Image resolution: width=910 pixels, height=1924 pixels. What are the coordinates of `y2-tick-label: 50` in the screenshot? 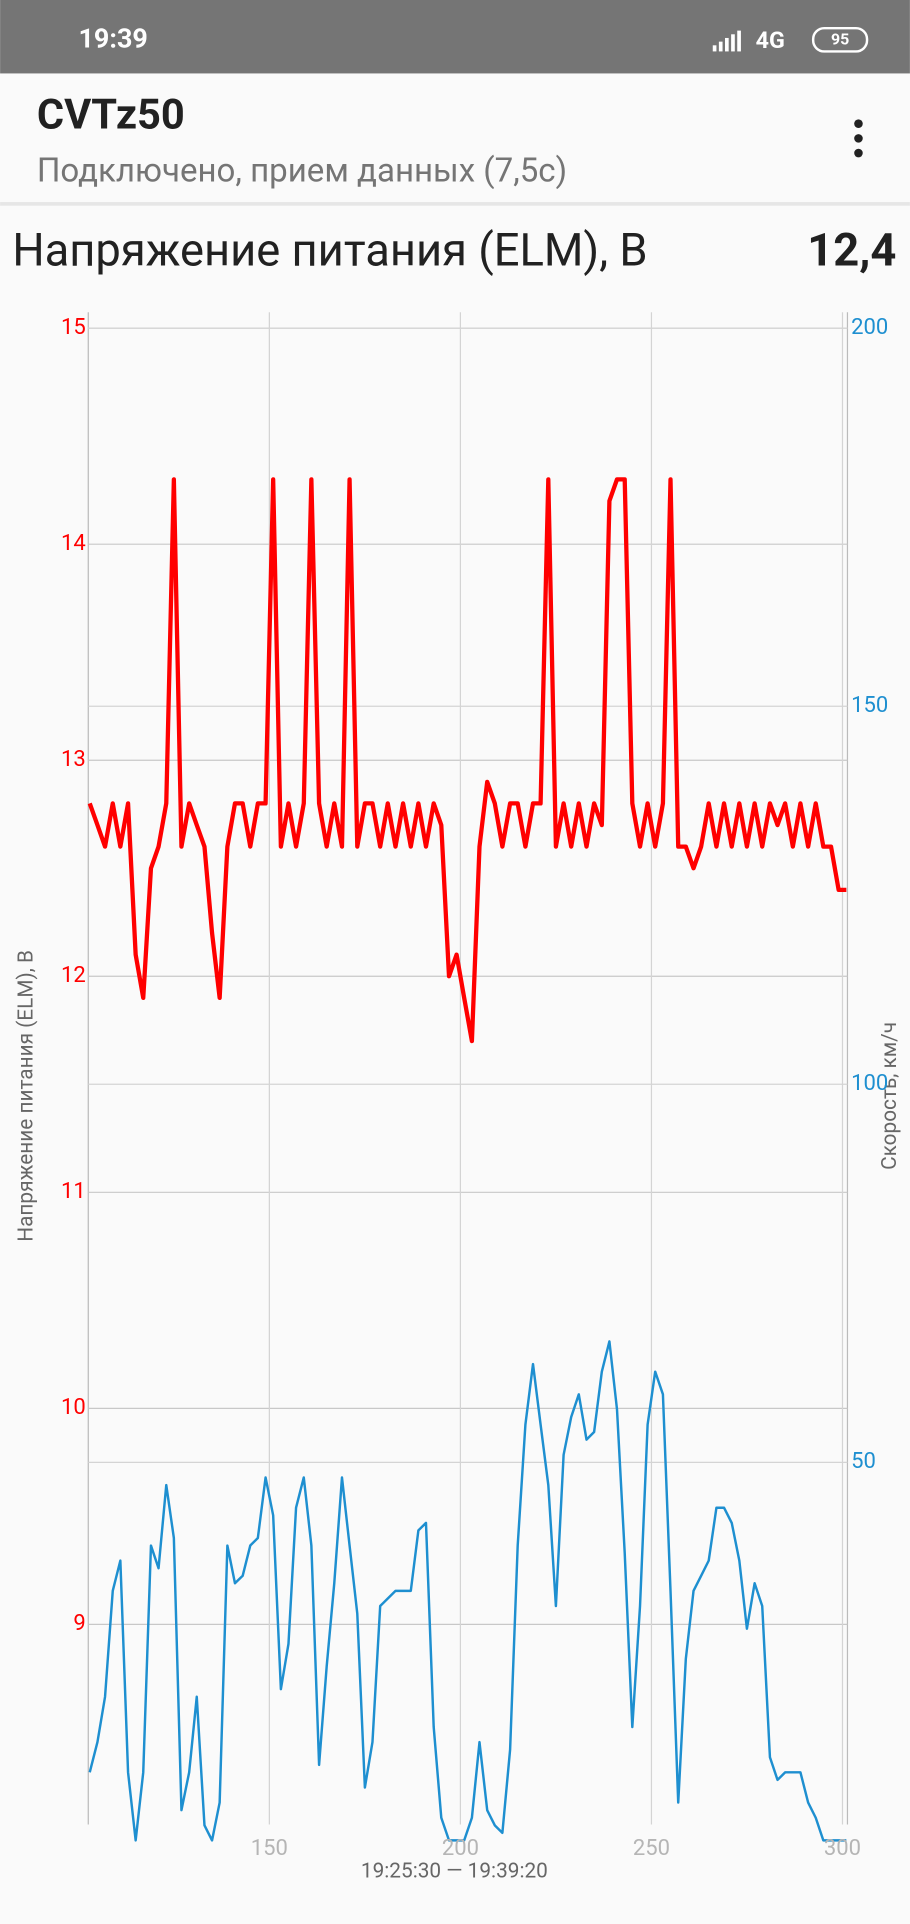 It's located at (863, 1461).